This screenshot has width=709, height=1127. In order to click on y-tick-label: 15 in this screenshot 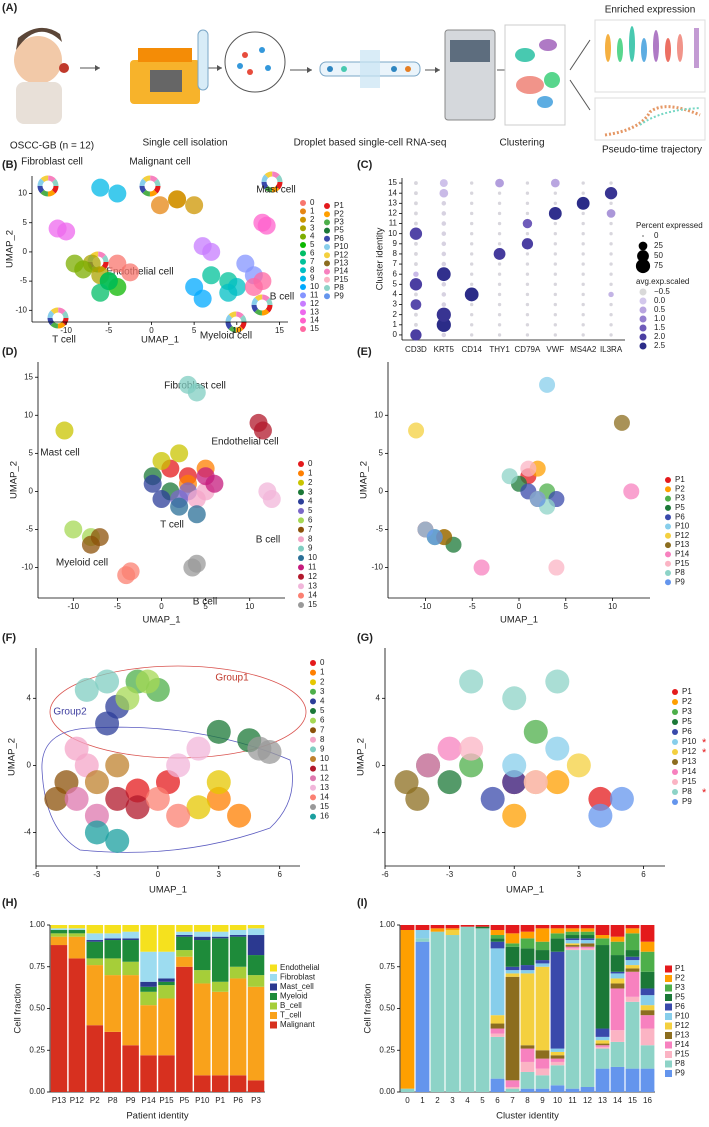, I will do `click(392, 182)`.